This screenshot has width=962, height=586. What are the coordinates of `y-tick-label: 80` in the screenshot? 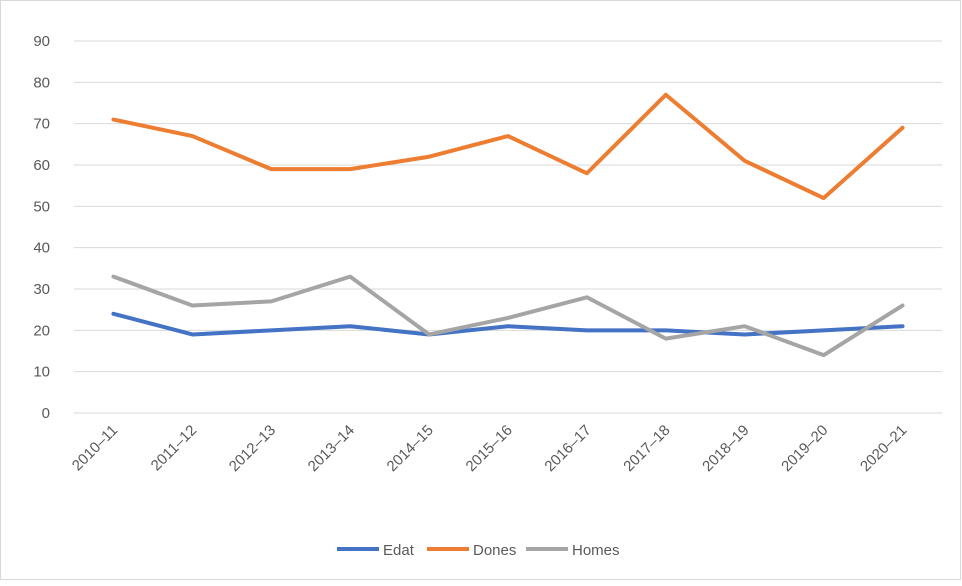 It's located at (41, 82).